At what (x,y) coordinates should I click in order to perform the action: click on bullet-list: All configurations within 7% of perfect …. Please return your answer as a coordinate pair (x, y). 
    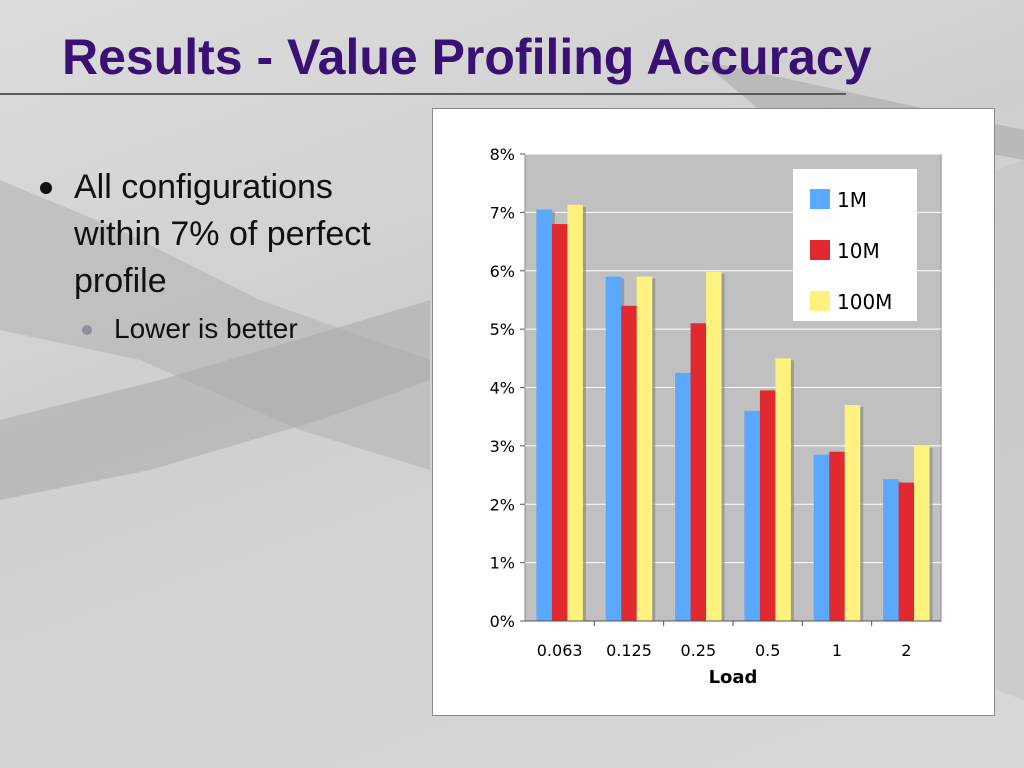
    Looking at the image, I should click on (233, 256).